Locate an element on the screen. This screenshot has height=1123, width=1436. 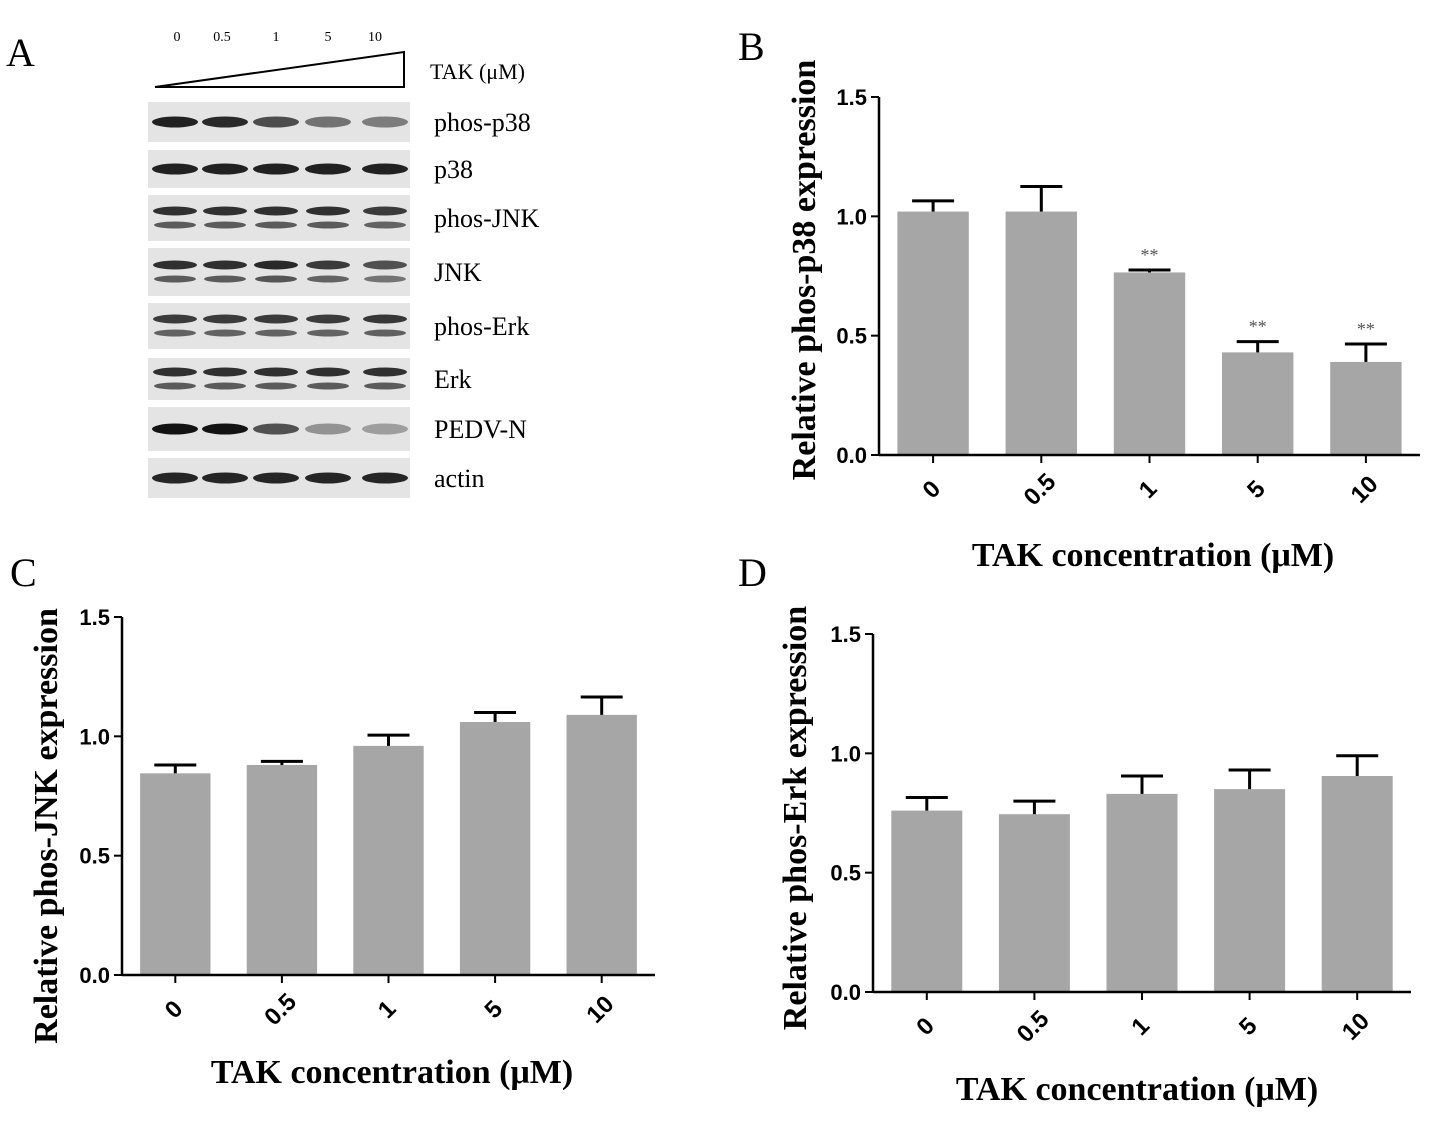
y-axis-title: Relative phos-p38 expression is located at coordinates (804, 270).